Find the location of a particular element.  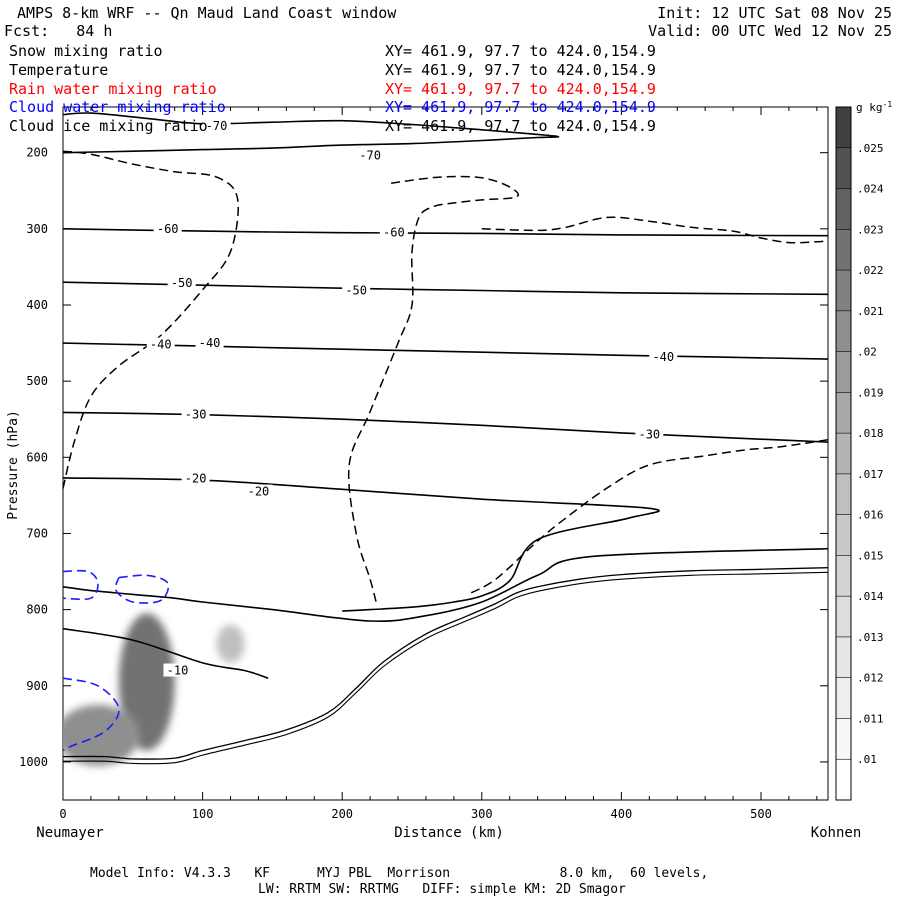

colorbar-tick-label: .018 is located at coordinates (870, 433).